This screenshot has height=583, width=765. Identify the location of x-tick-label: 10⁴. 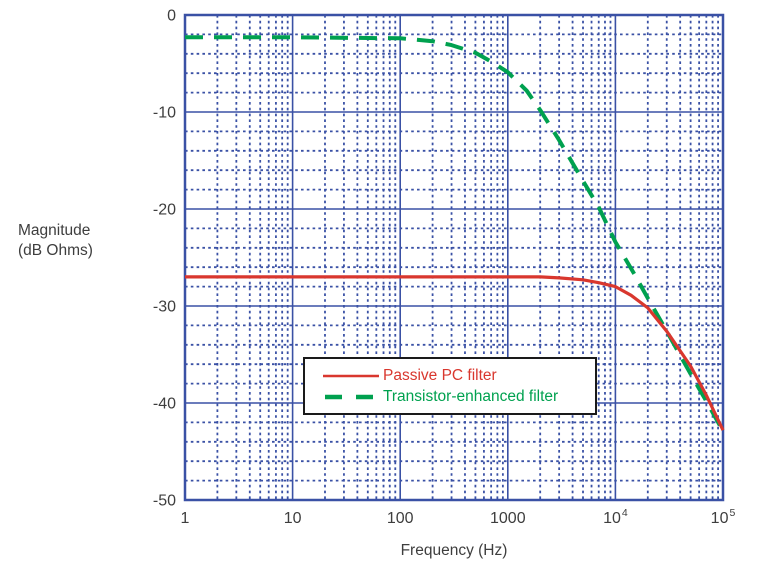
(615, 517).